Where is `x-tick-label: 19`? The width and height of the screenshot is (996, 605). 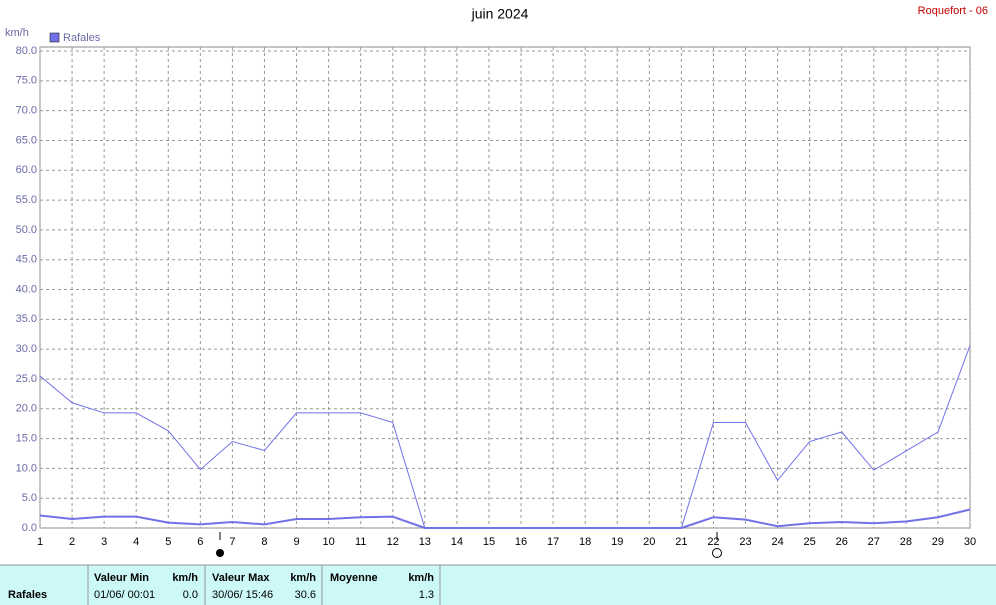
x-tick-label: 19 is located at coordinates (617, 542).